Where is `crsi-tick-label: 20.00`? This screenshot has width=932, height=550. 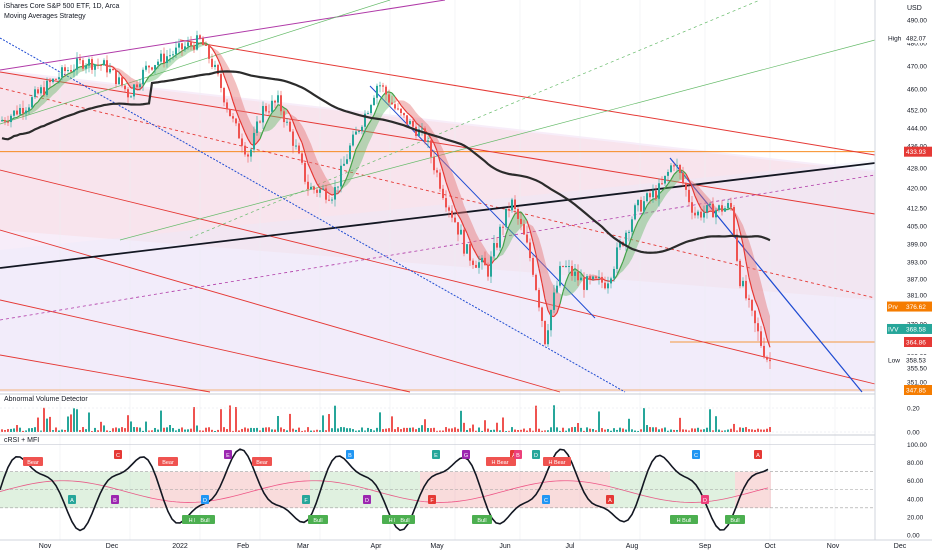
crsi-tick-label: 20.00 is located at coordinates (915, 517).